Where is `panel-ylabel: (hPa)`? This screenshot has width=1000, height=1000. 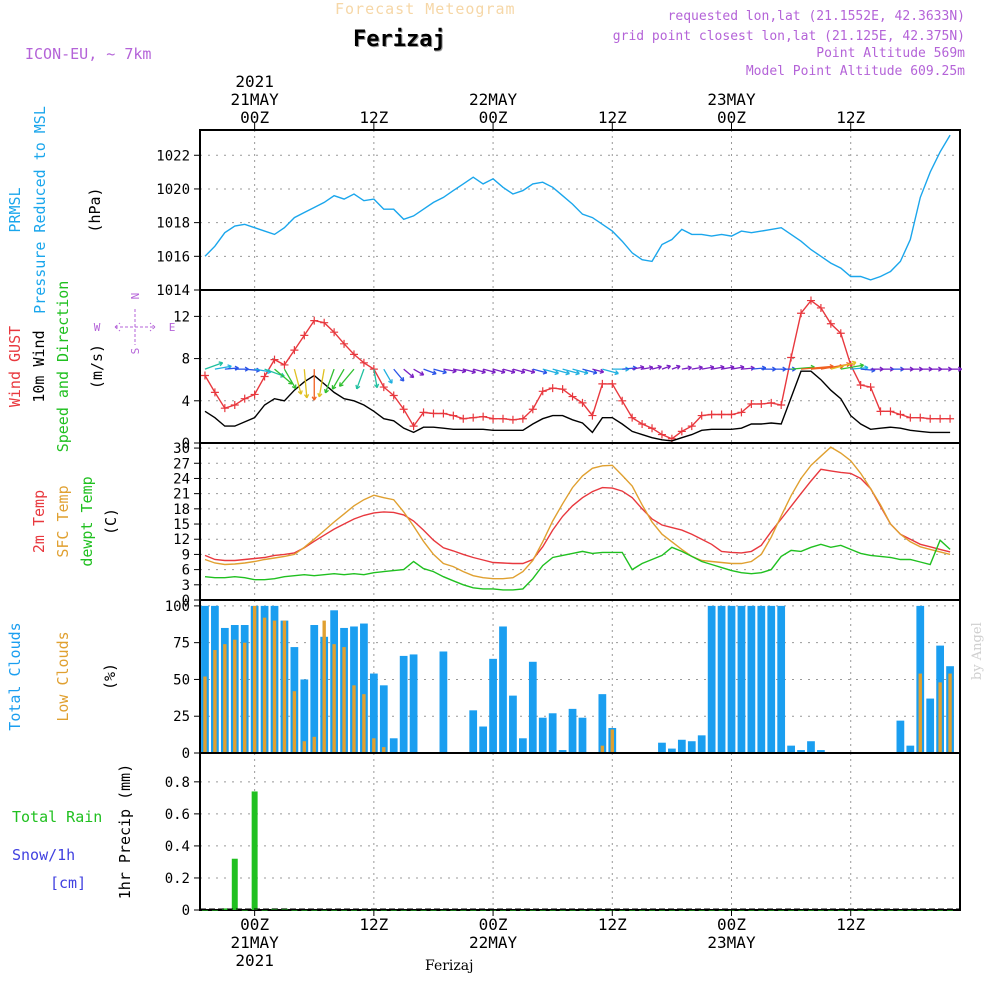 panel-ylabel: (hPa) is located at coordinates (95, 209).